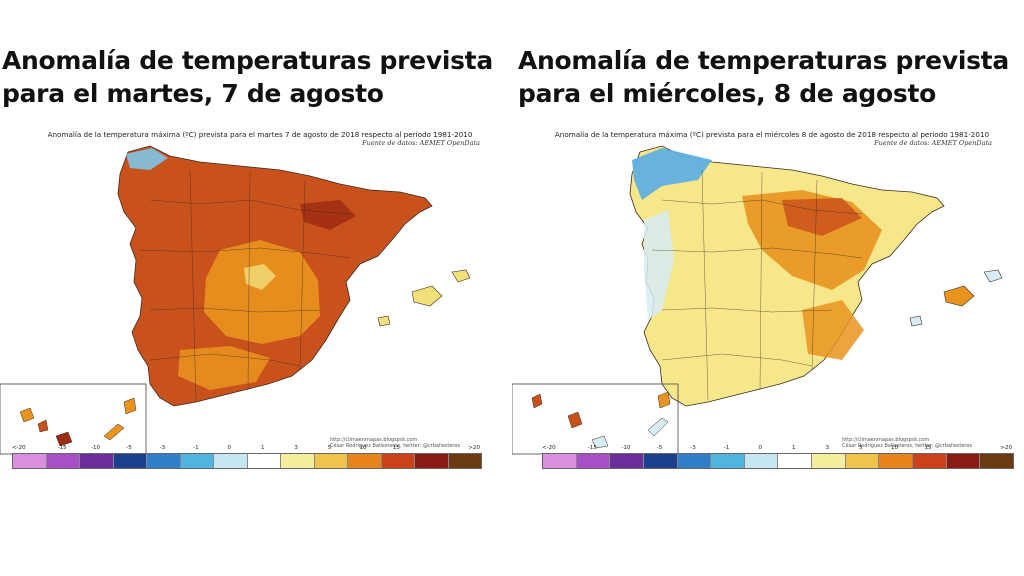 This screenshot has height=576, width=1024. What do you see at coordinates (73, 419) in the screenshot?
I see `canarias-inset-frame` at bounding box center [73, 419].